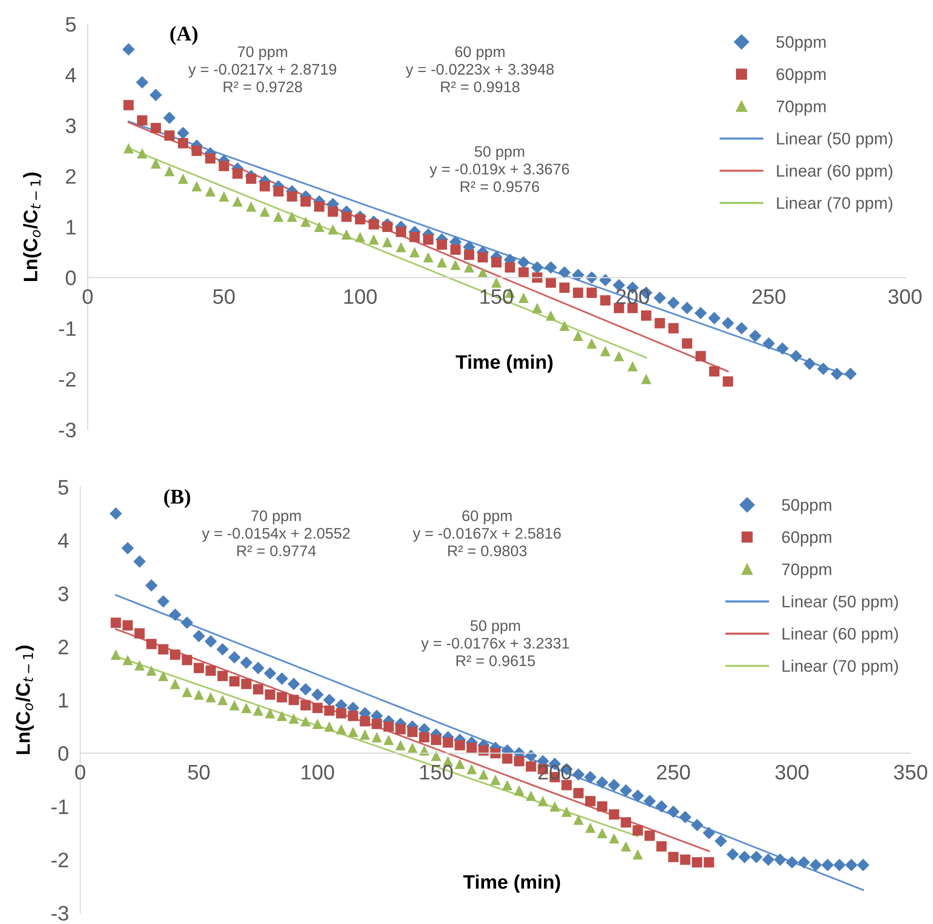 The image size is (933, 924). Describe the element at coordinates (840, 668) in the screenshot. I see `legend-label: Linear (70 ppm)` at that location.